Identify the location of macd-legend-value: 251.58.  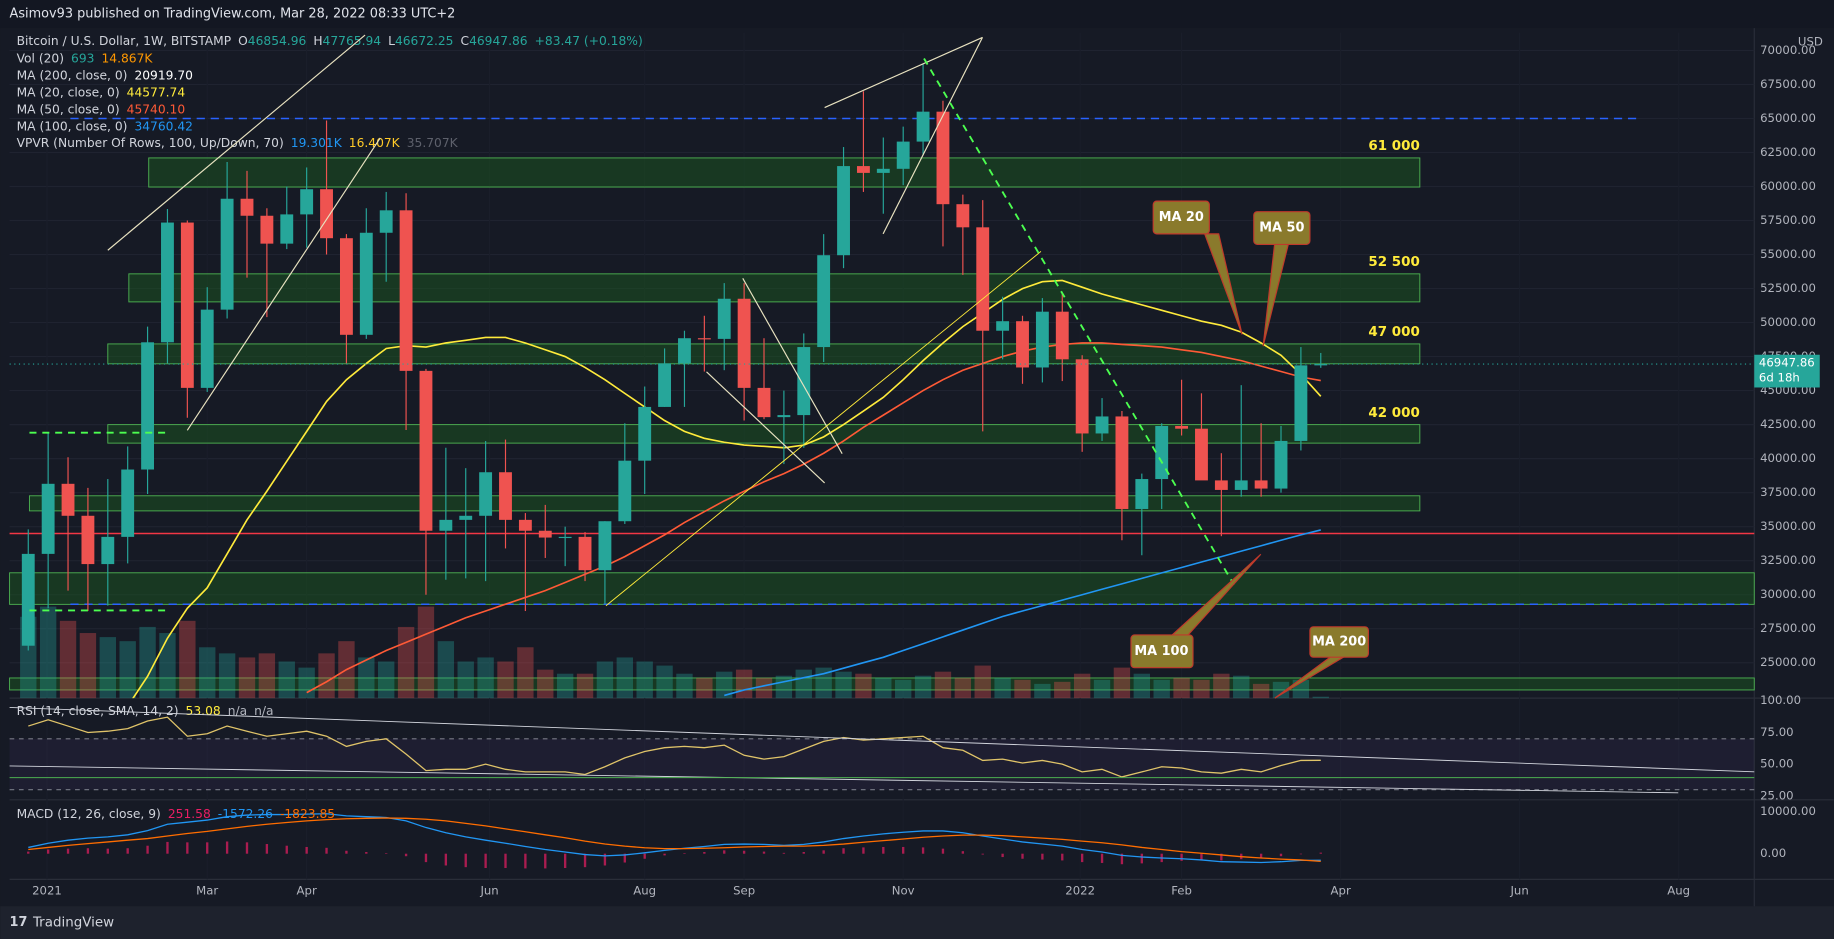
(189, 813).